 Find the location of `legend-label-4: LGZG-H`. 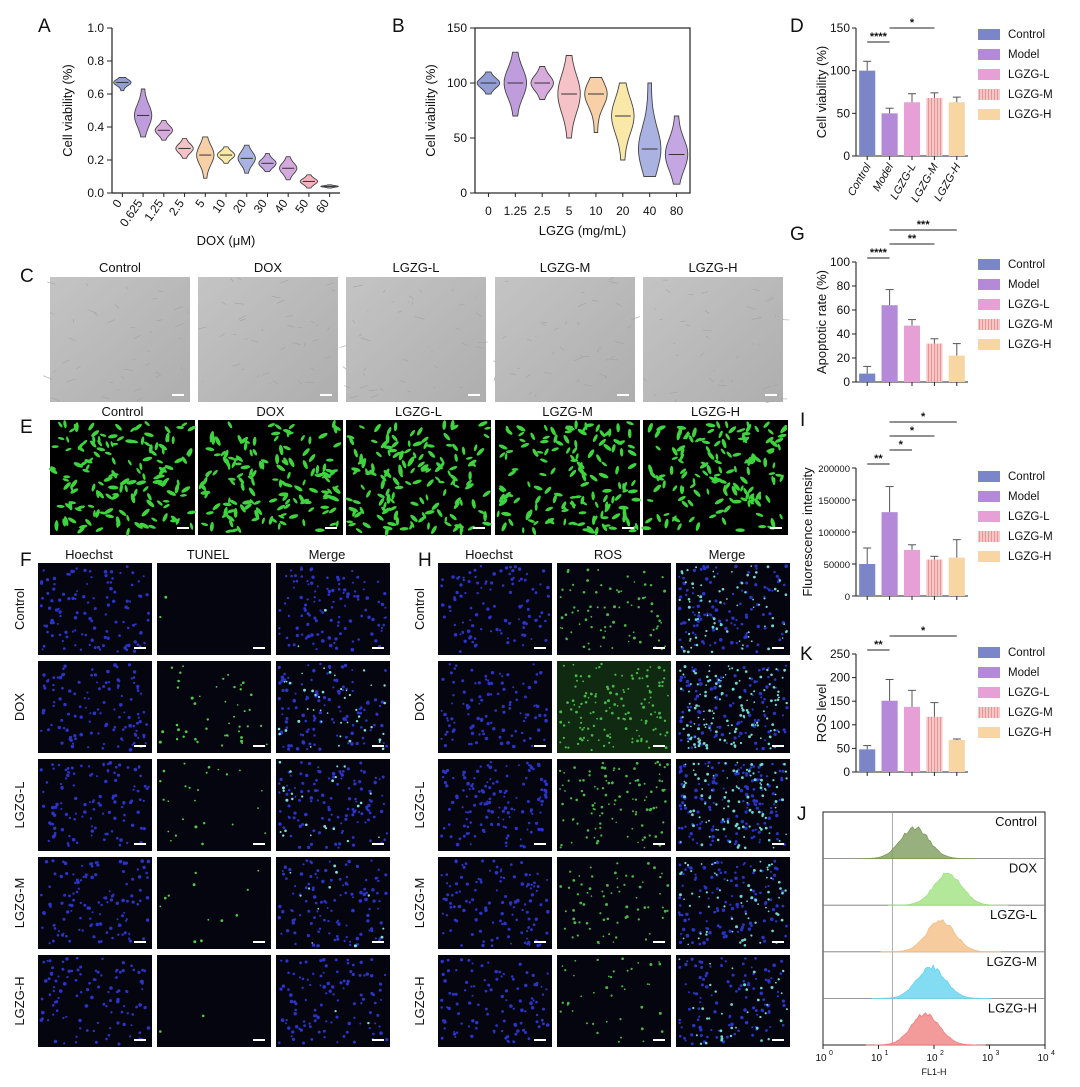

legend-label-4: LGZG-H is located at coordinates (1029, 733).